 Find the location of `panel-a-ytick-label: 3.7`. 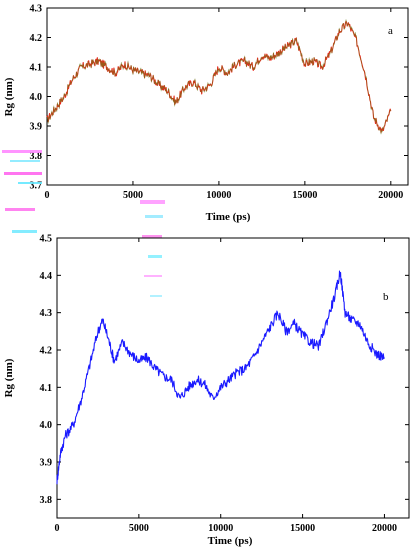

panel-a-ytick-label: 3.7 is located at coordinates (36, 186).